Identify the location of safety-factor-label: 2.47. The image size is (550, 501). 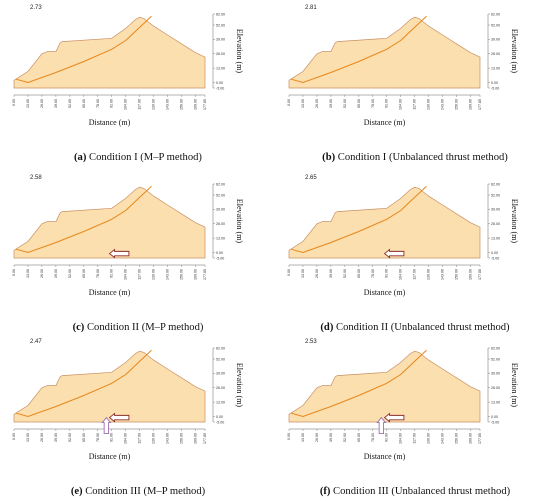
(36, 342).